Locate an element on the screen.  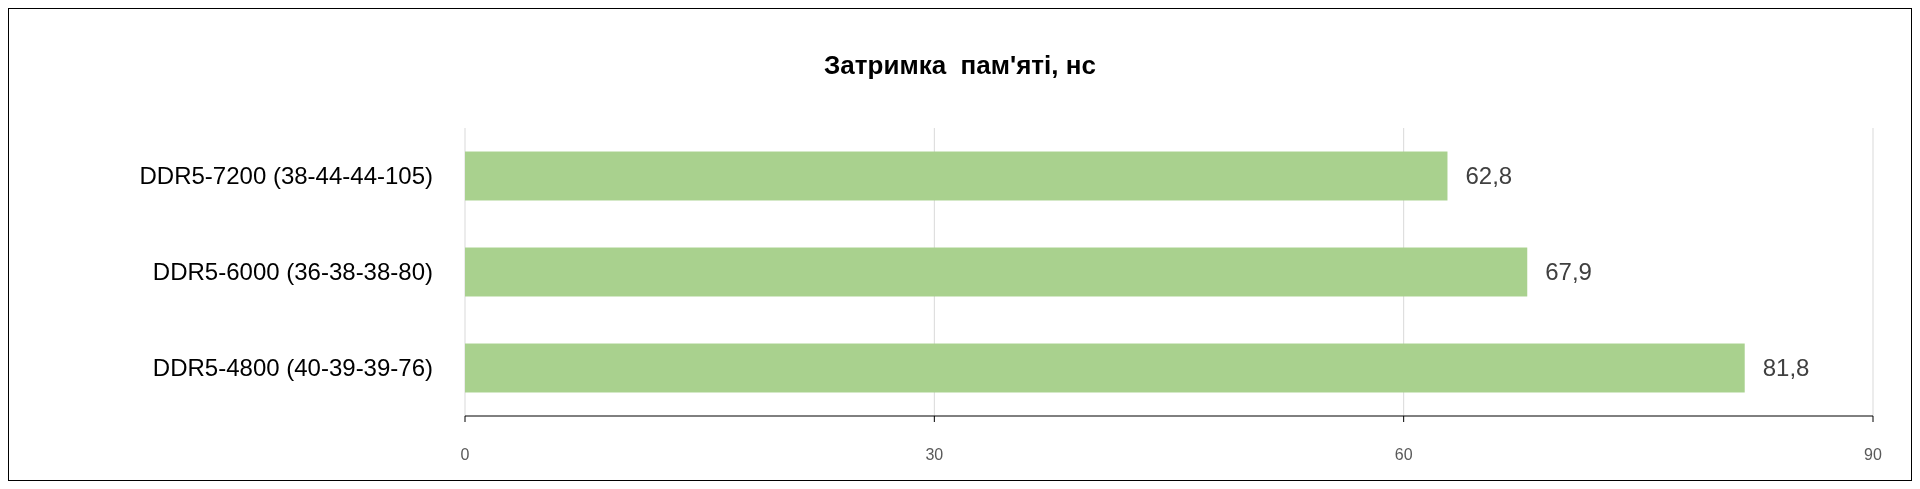
data-label: 62,8 is located at coordinates (1489, 176).